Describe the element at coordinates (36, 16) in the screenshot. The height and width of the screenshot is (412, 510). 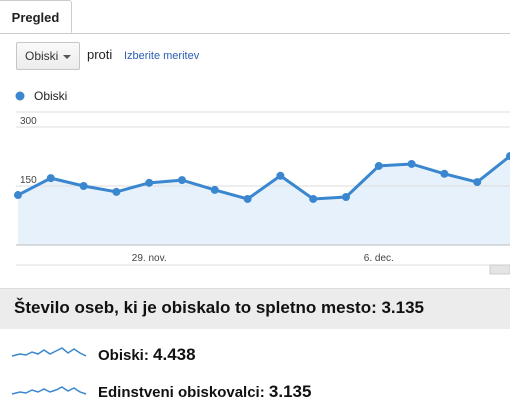
I see `tab: Pregled` at that location.